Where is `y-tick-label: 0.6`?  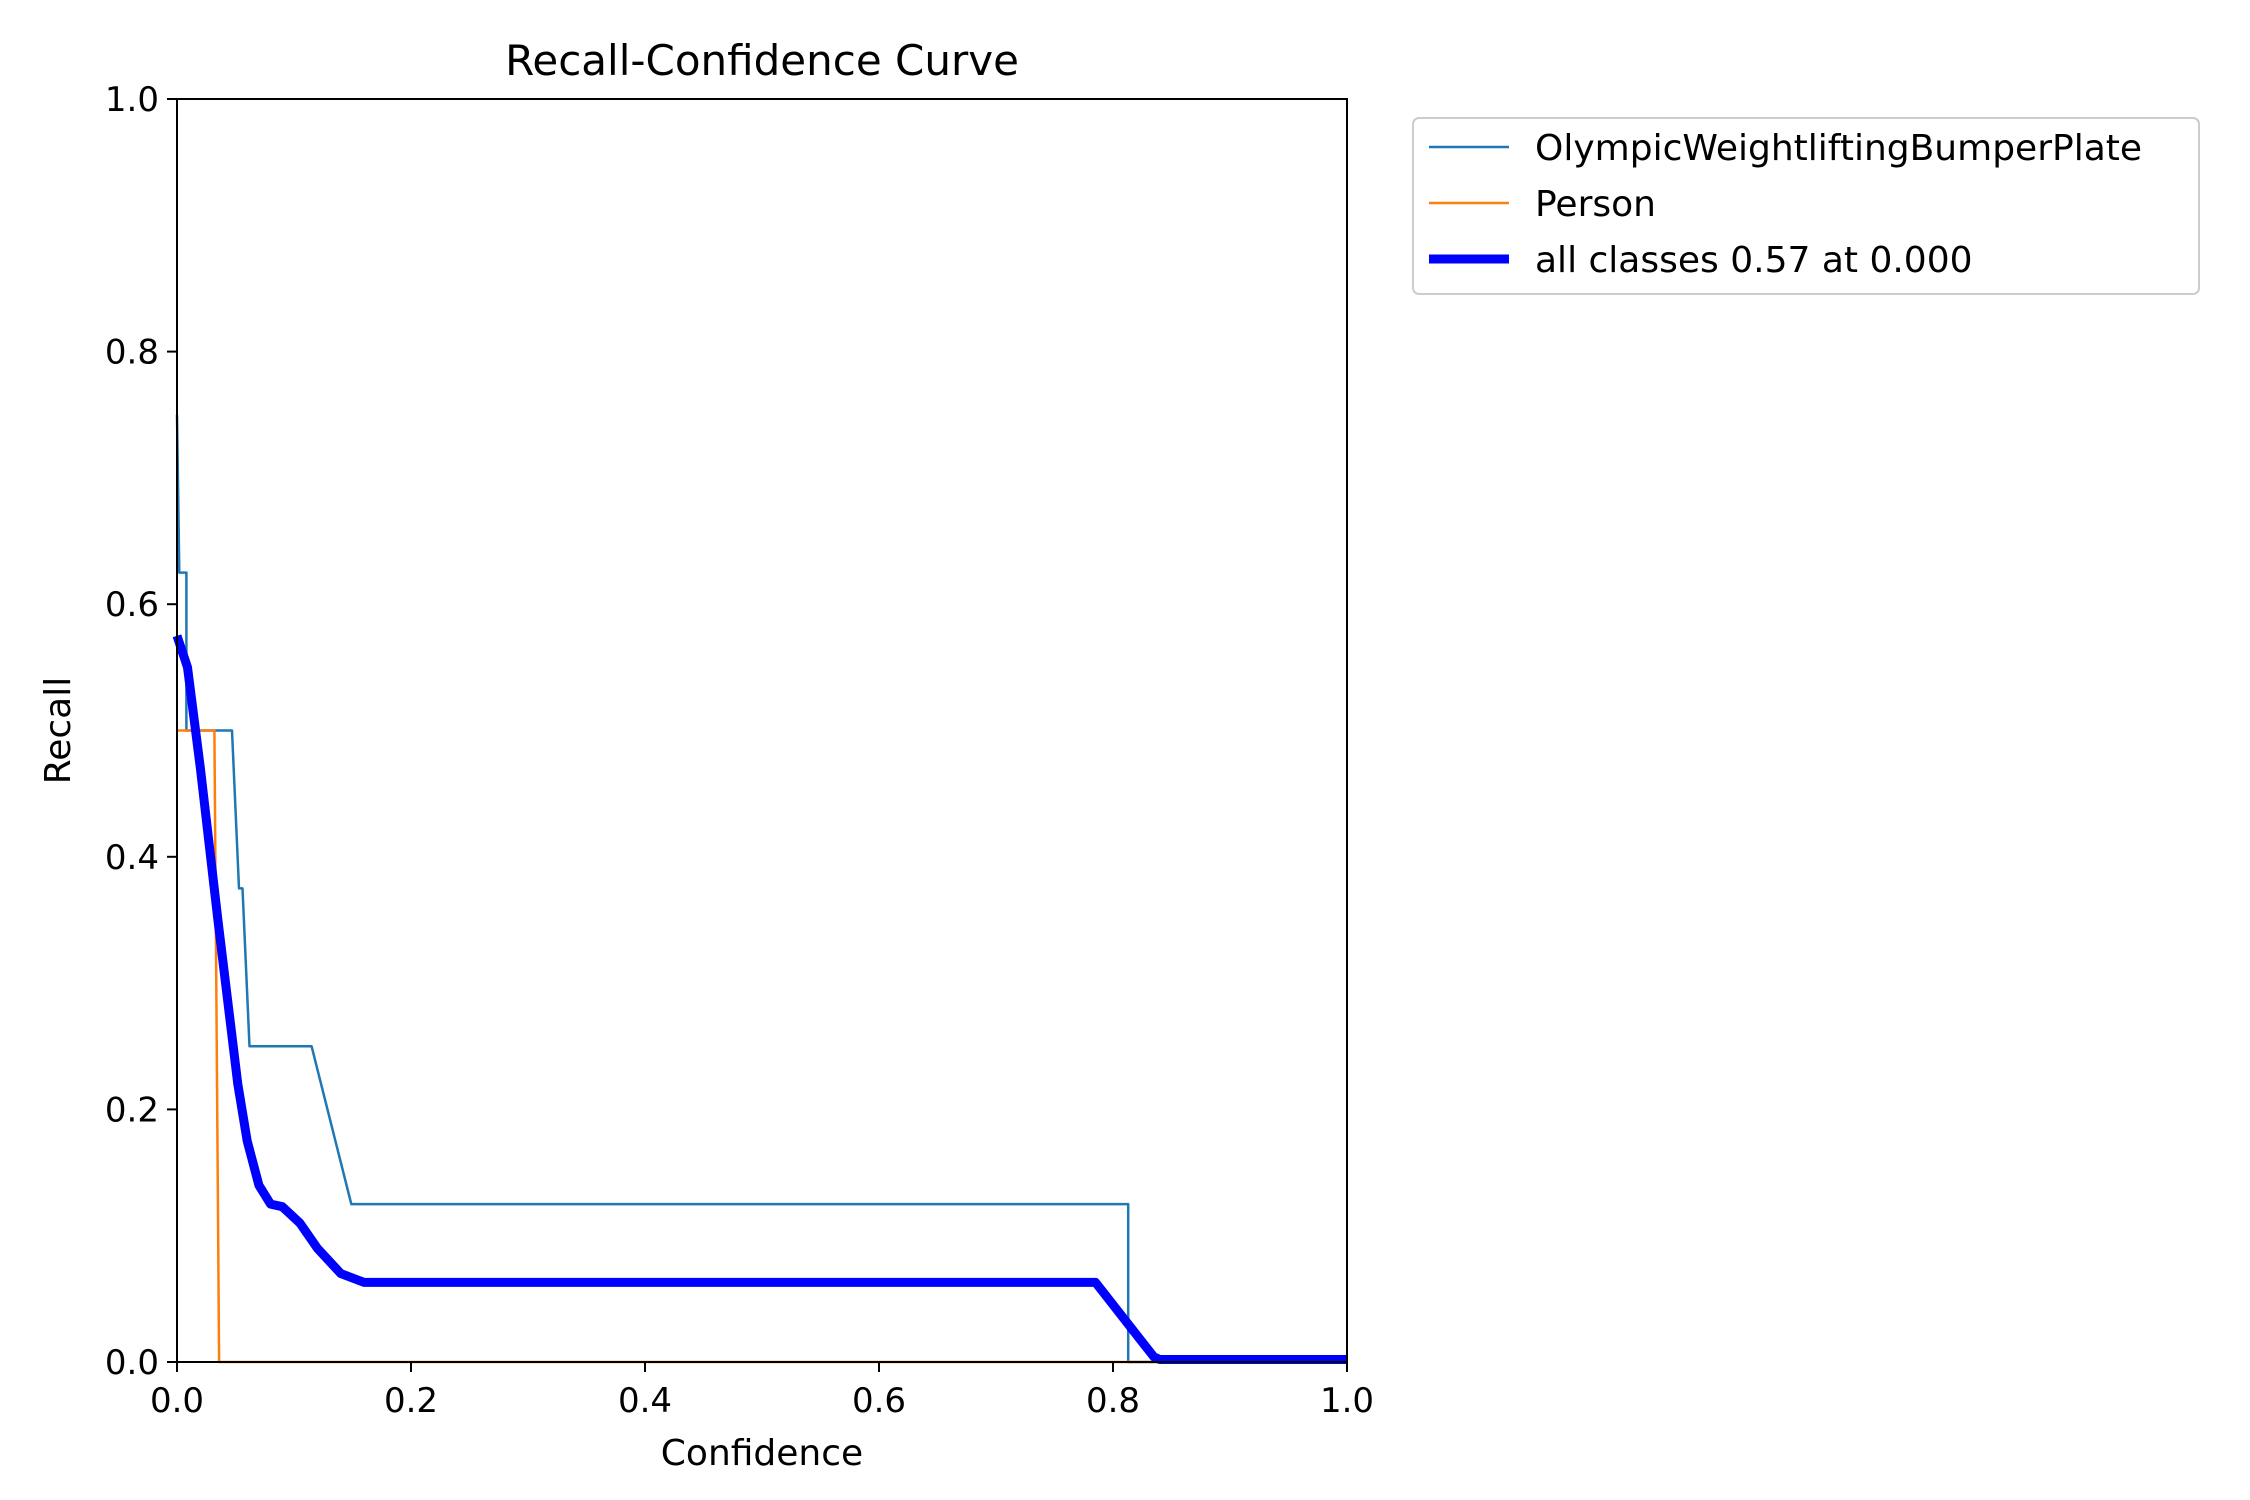 y-tick-label: 0.6 is located at coordinates (132, 605).